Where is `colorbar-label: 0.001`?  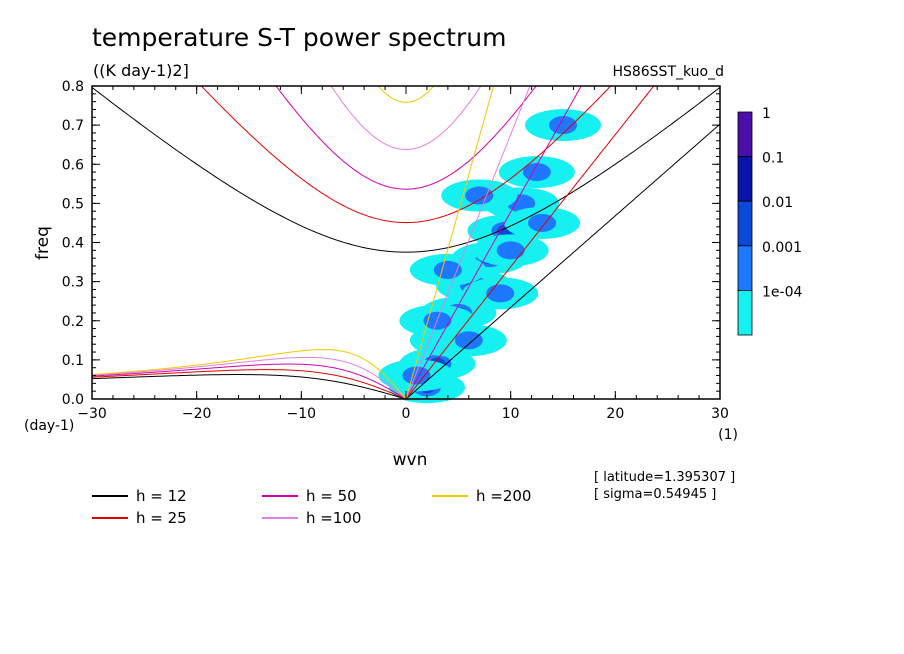 colorbar-label: 0.001 is located at coordinates (782, 248).